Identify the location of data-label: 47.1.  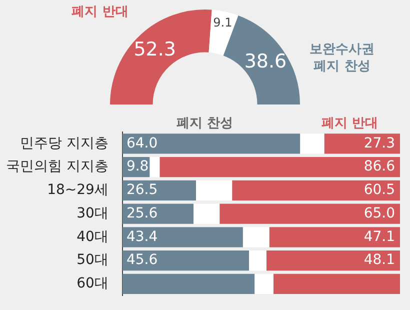
(379, 236).